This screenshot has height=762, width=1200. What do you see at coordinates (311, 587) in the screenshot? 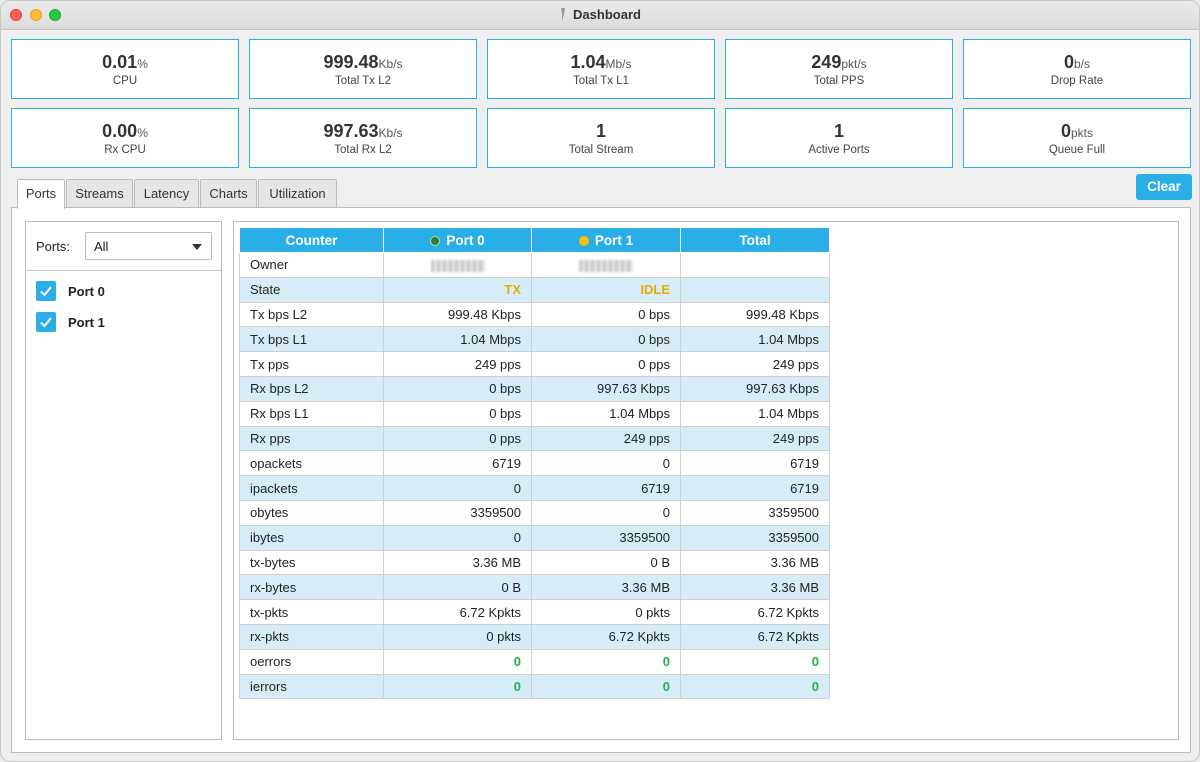
I see `counter-name-cell: rx-bytes` at bounding box center [311, 587].